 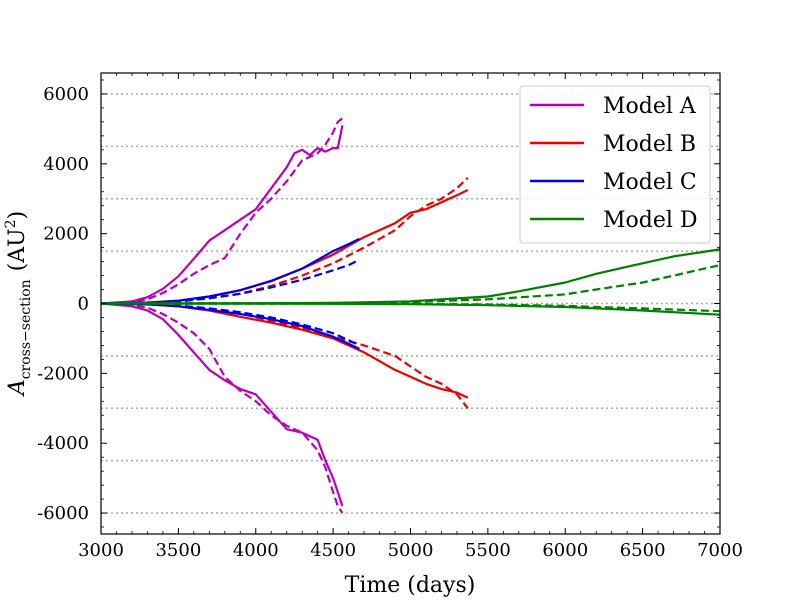 I want to click on x-tick-label-2: 4000, so click(x=256, y=550).